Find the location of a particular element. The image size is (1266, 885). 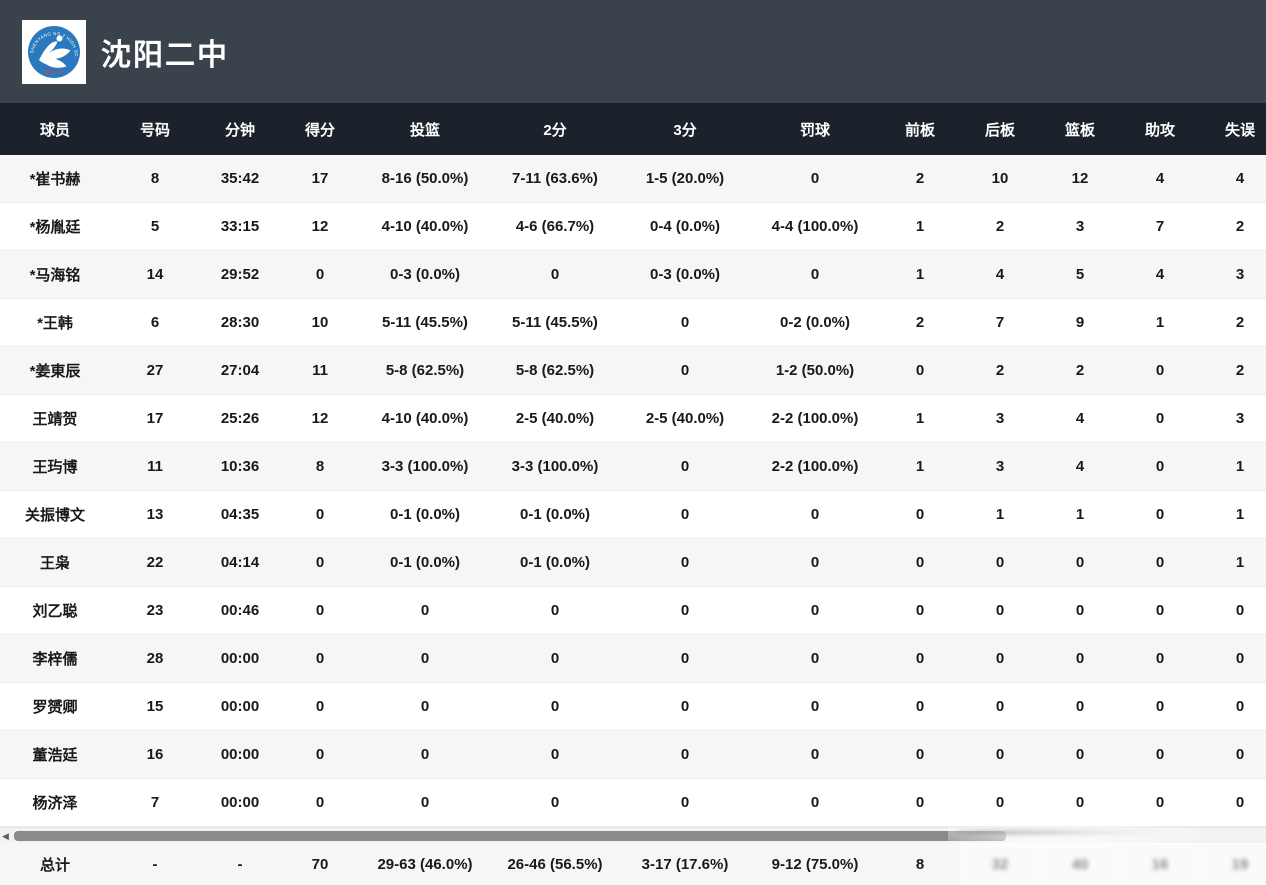

stat-cell: 5 is located at coordinates (155, 226).